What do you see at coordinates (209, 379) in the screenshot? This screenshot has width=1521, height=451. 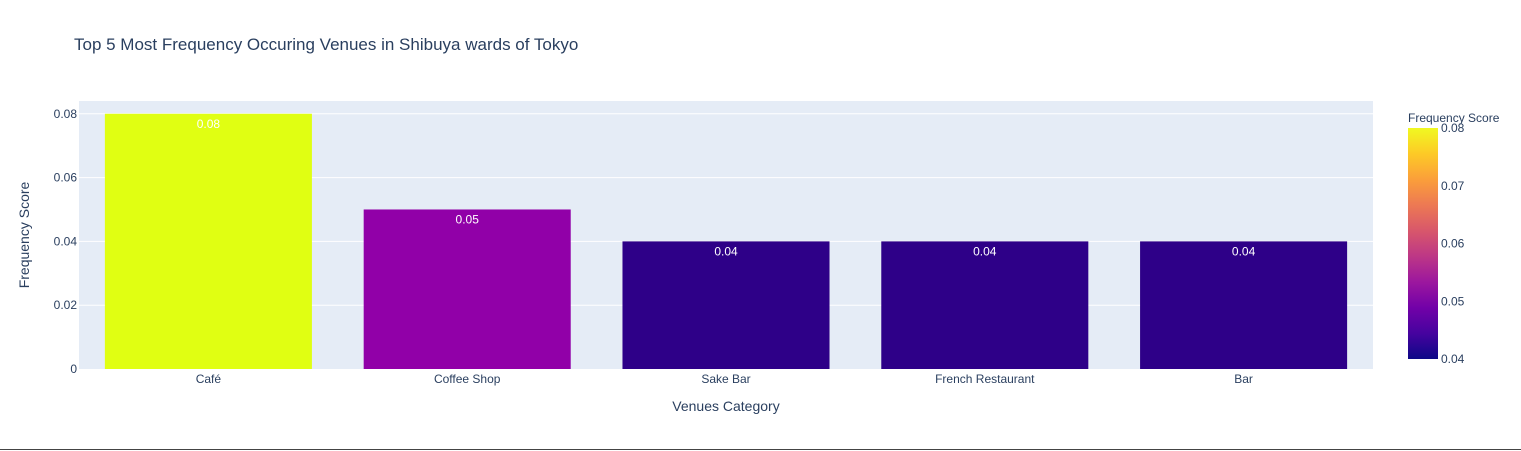 I see `x-tick-label: Café` at bounding box center [209, 379].